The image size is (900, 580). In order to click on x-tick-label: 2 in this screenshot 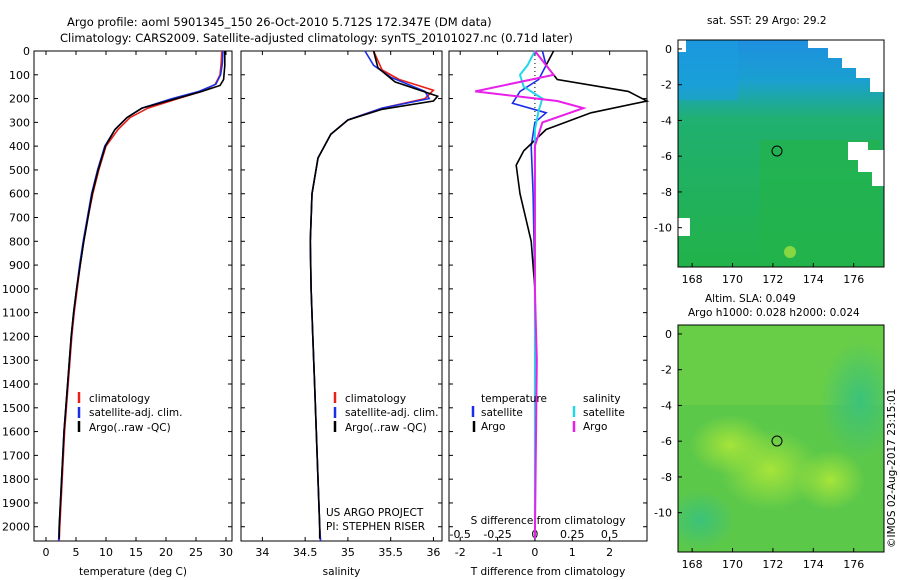, I will do `click(609, 552)`.